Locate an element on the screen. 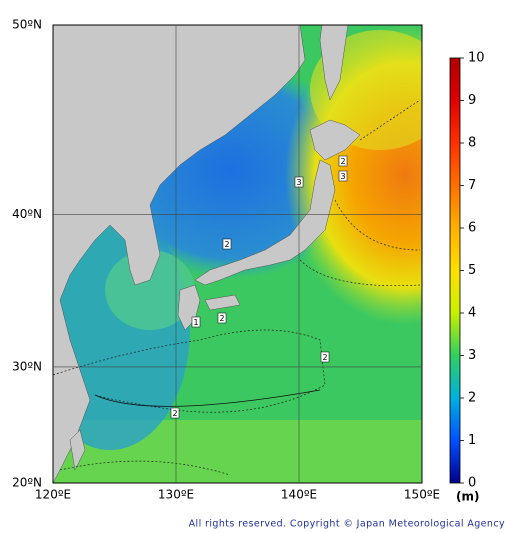 This screenshot has width=505, height=533. colorbar-tick-label: 8 is located at coordinates (472, 143).